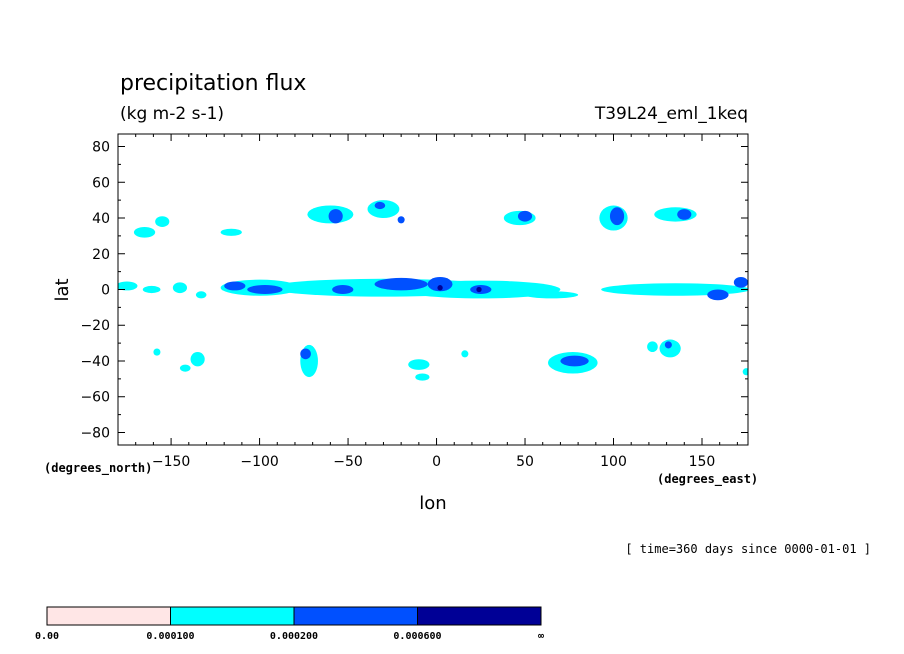 This screenshot has height=654, width=904. What do you see at coordinates (105, 291) in the screenshot?
I see `y-tick-label: 0` at bounding box center [105, 291].